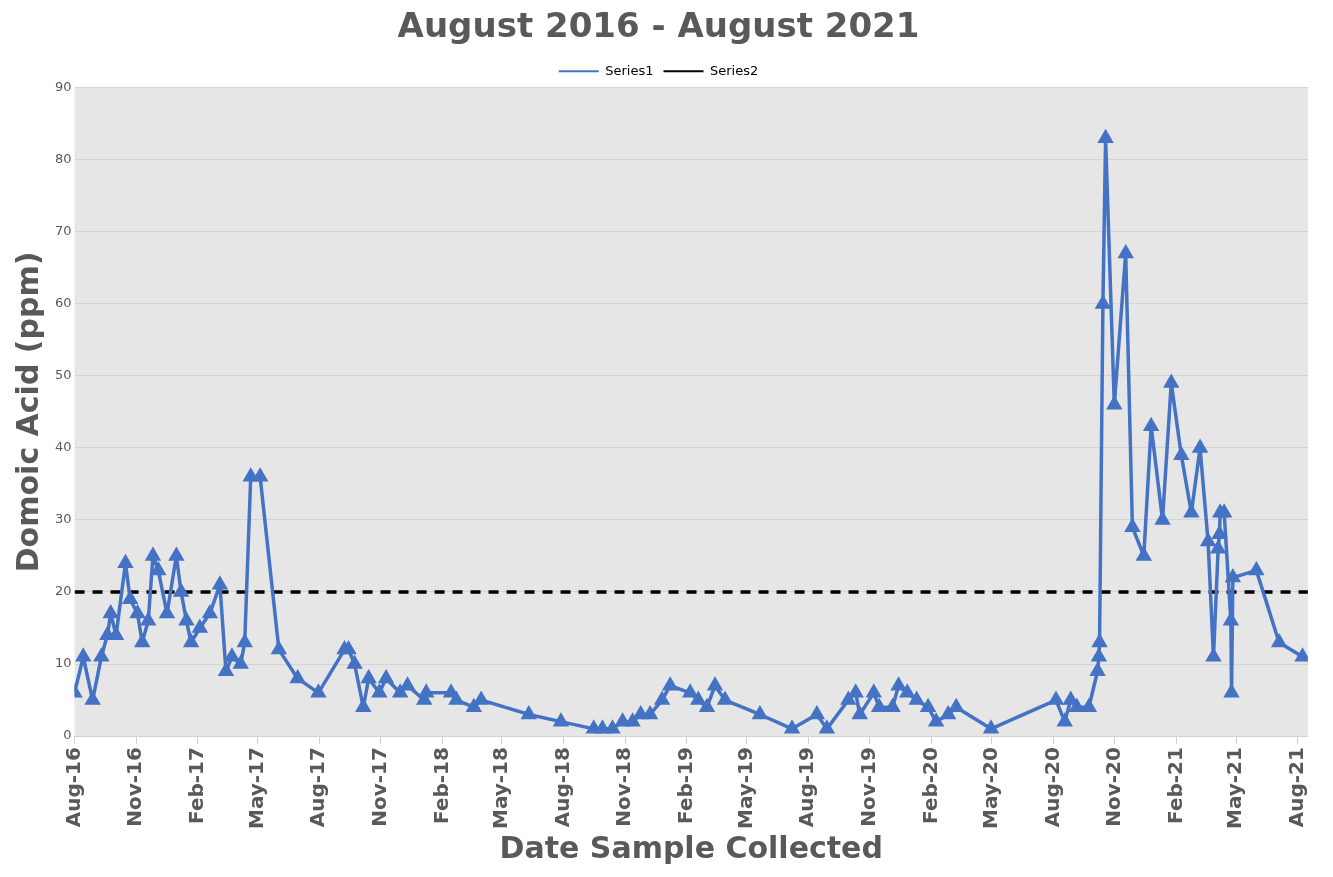 The height and width of the screenshot is (877, 1333). I want to click on legend-label: Series1, so click(629, 70).